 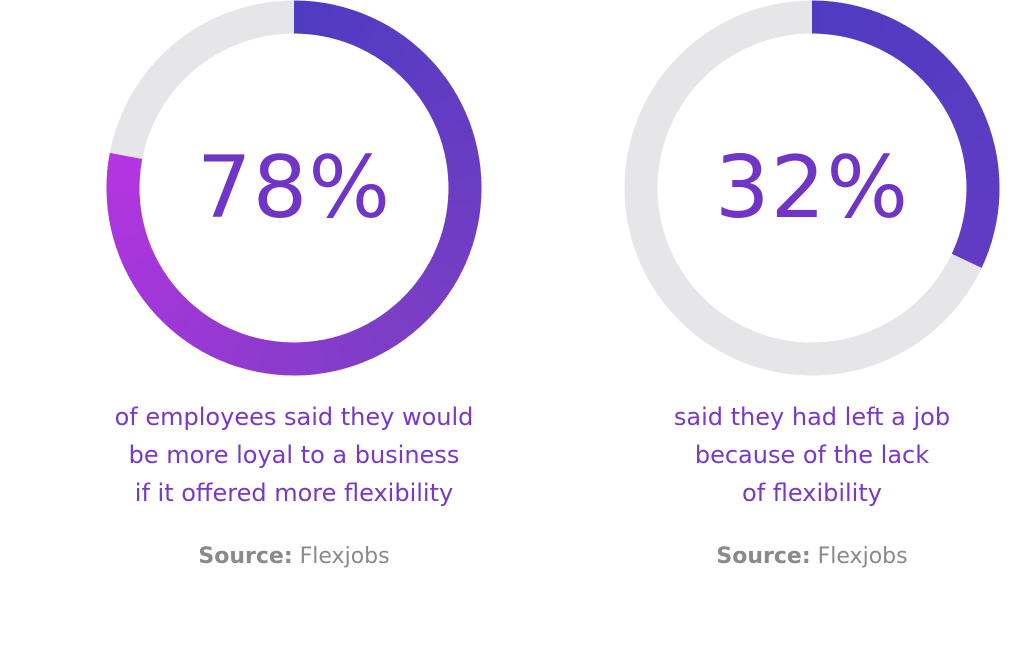 I want to click on caption-line: said they had left a job, so click(x=812, y=417).